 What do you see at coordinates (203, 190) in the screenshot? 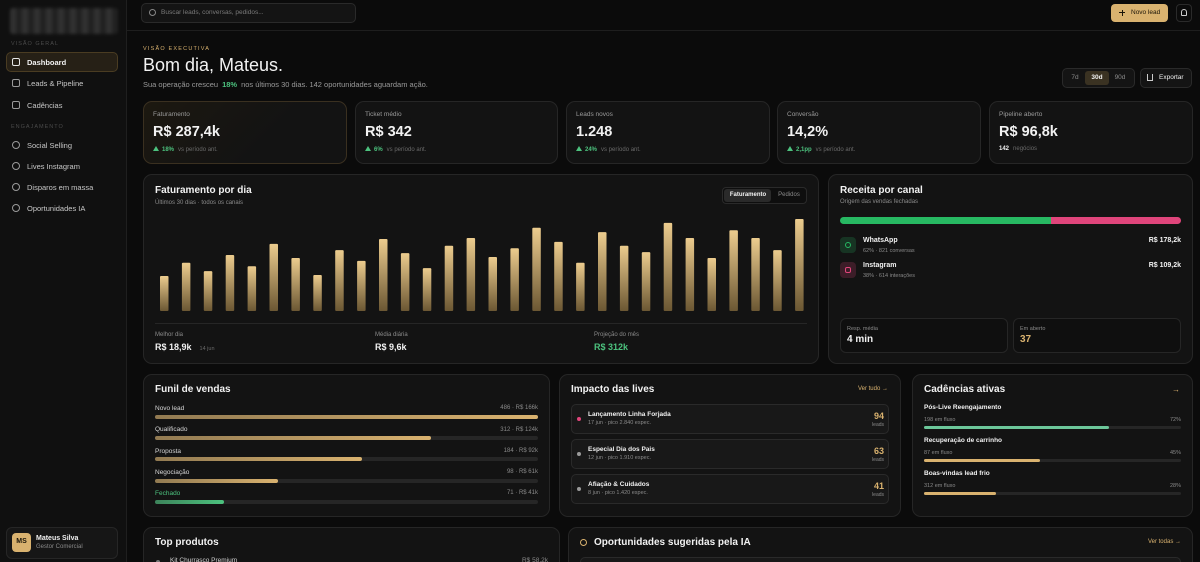
I see `chart-title: Faturamento por dia` at bounding box center [203, 190].